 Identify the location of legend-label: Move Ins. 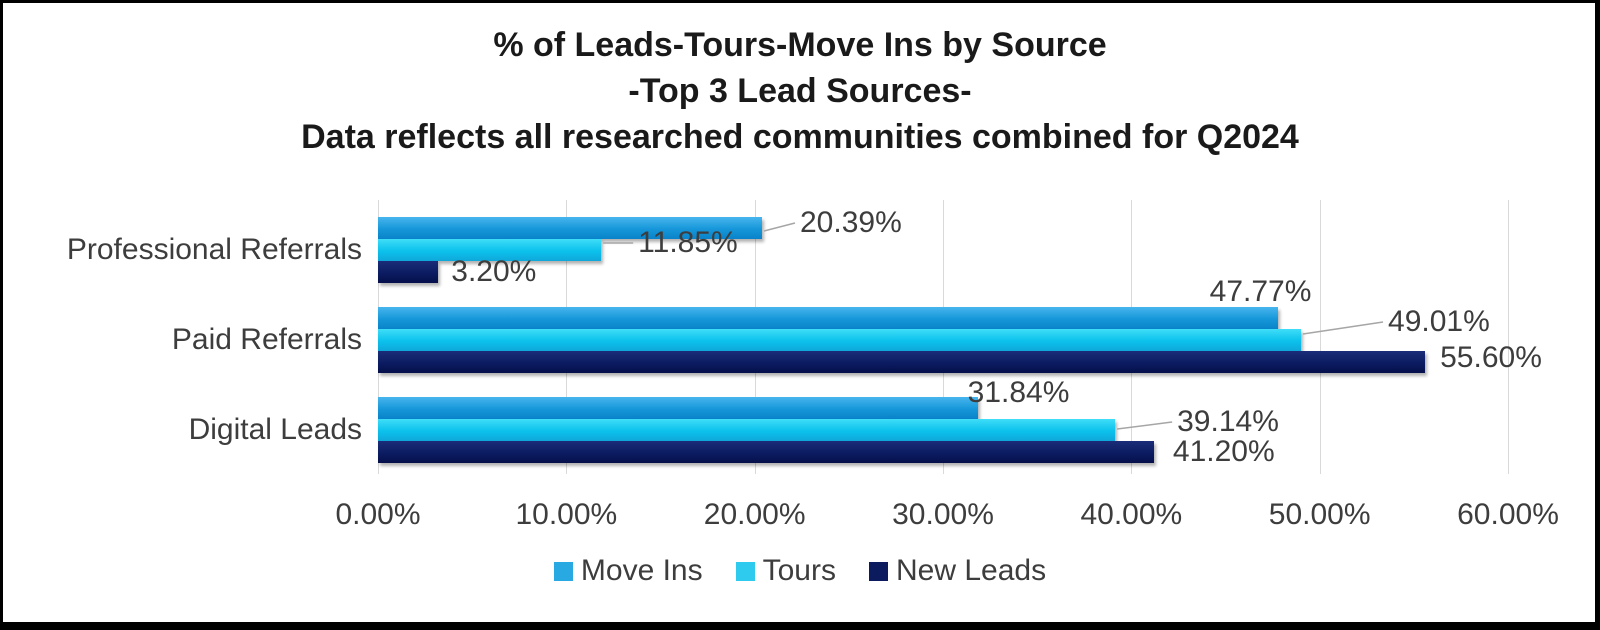
(641, 570).